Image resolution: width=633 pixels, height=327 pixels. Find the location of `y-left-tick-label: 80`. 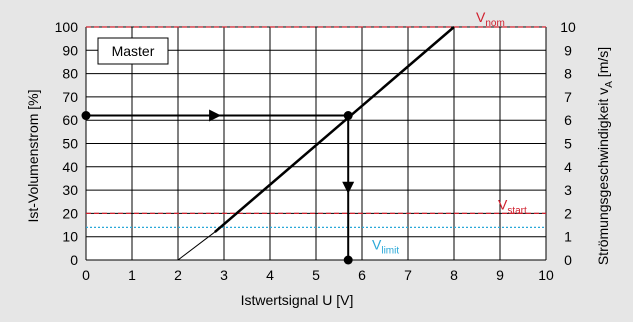

y-left-tick-label: 80 is located at coordinates (70, 74).